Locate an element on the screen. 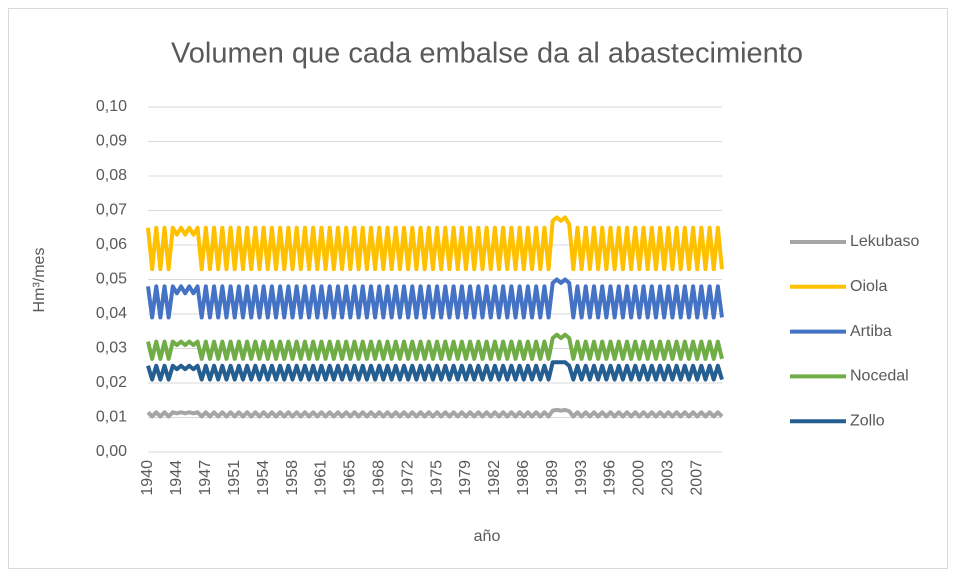 The height and width of the screenshot is (577, 956). y-tick-label: 0,03 is located at coordinates (111, 348).